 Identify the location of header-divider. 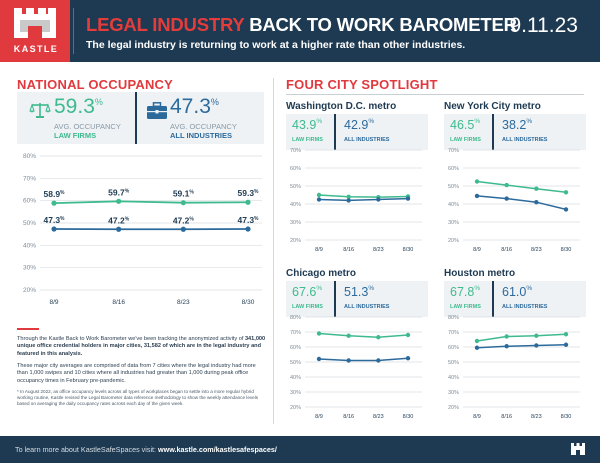
(73, 31).